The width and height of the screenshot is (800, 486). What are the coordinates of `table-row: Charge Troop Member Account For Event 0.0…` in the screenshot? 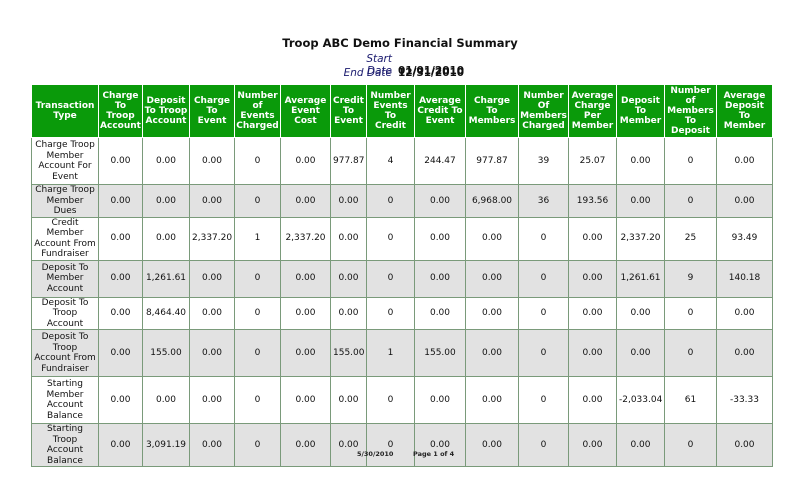 It's located at (402, 161).